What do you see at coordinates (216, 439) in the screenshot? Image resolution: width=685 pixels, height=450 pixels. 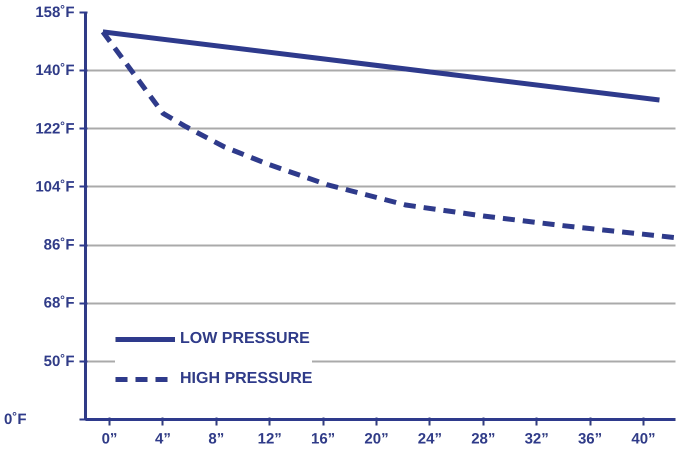 I see `x-tick-label: 8”` at bounding box center [216, 439].